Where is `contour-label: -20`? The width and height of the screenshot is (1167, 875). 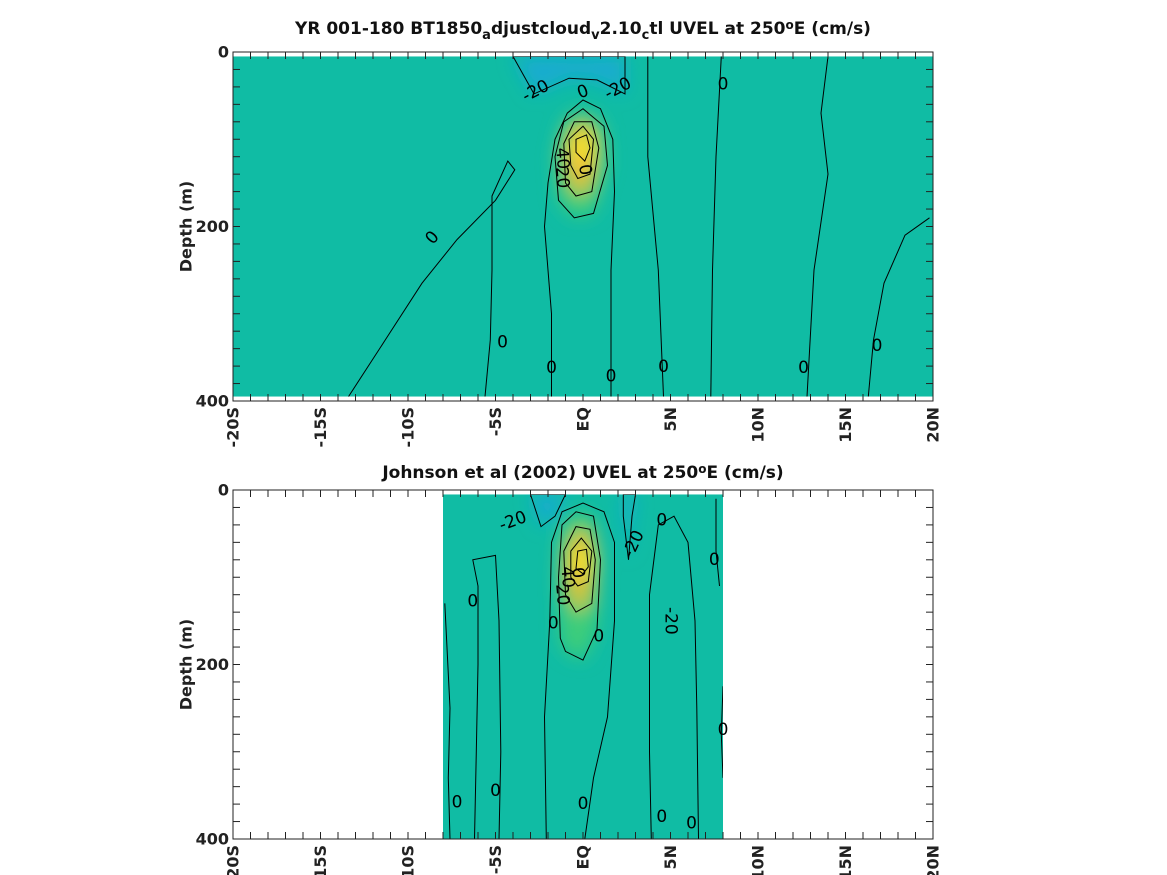
contour-label: -20 is located at coordinates (671, 621).